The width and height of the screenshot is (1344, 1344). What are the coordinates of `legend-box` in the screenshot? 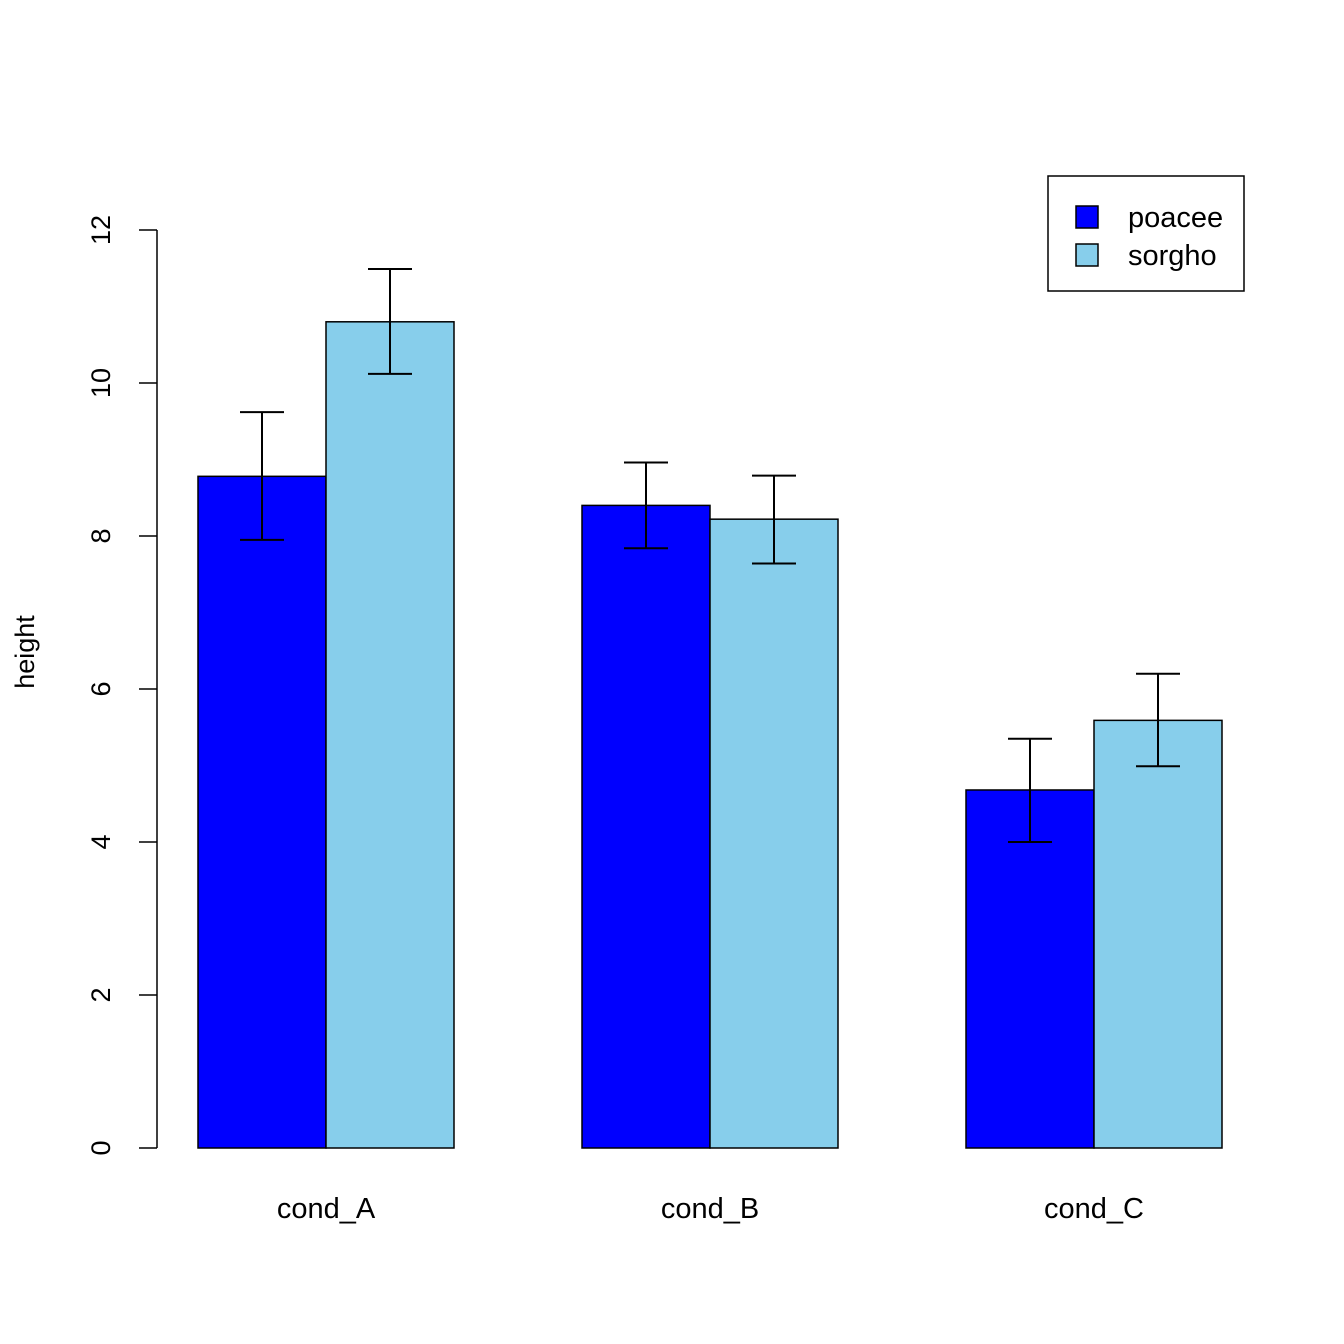 It's located at (1146, 233).